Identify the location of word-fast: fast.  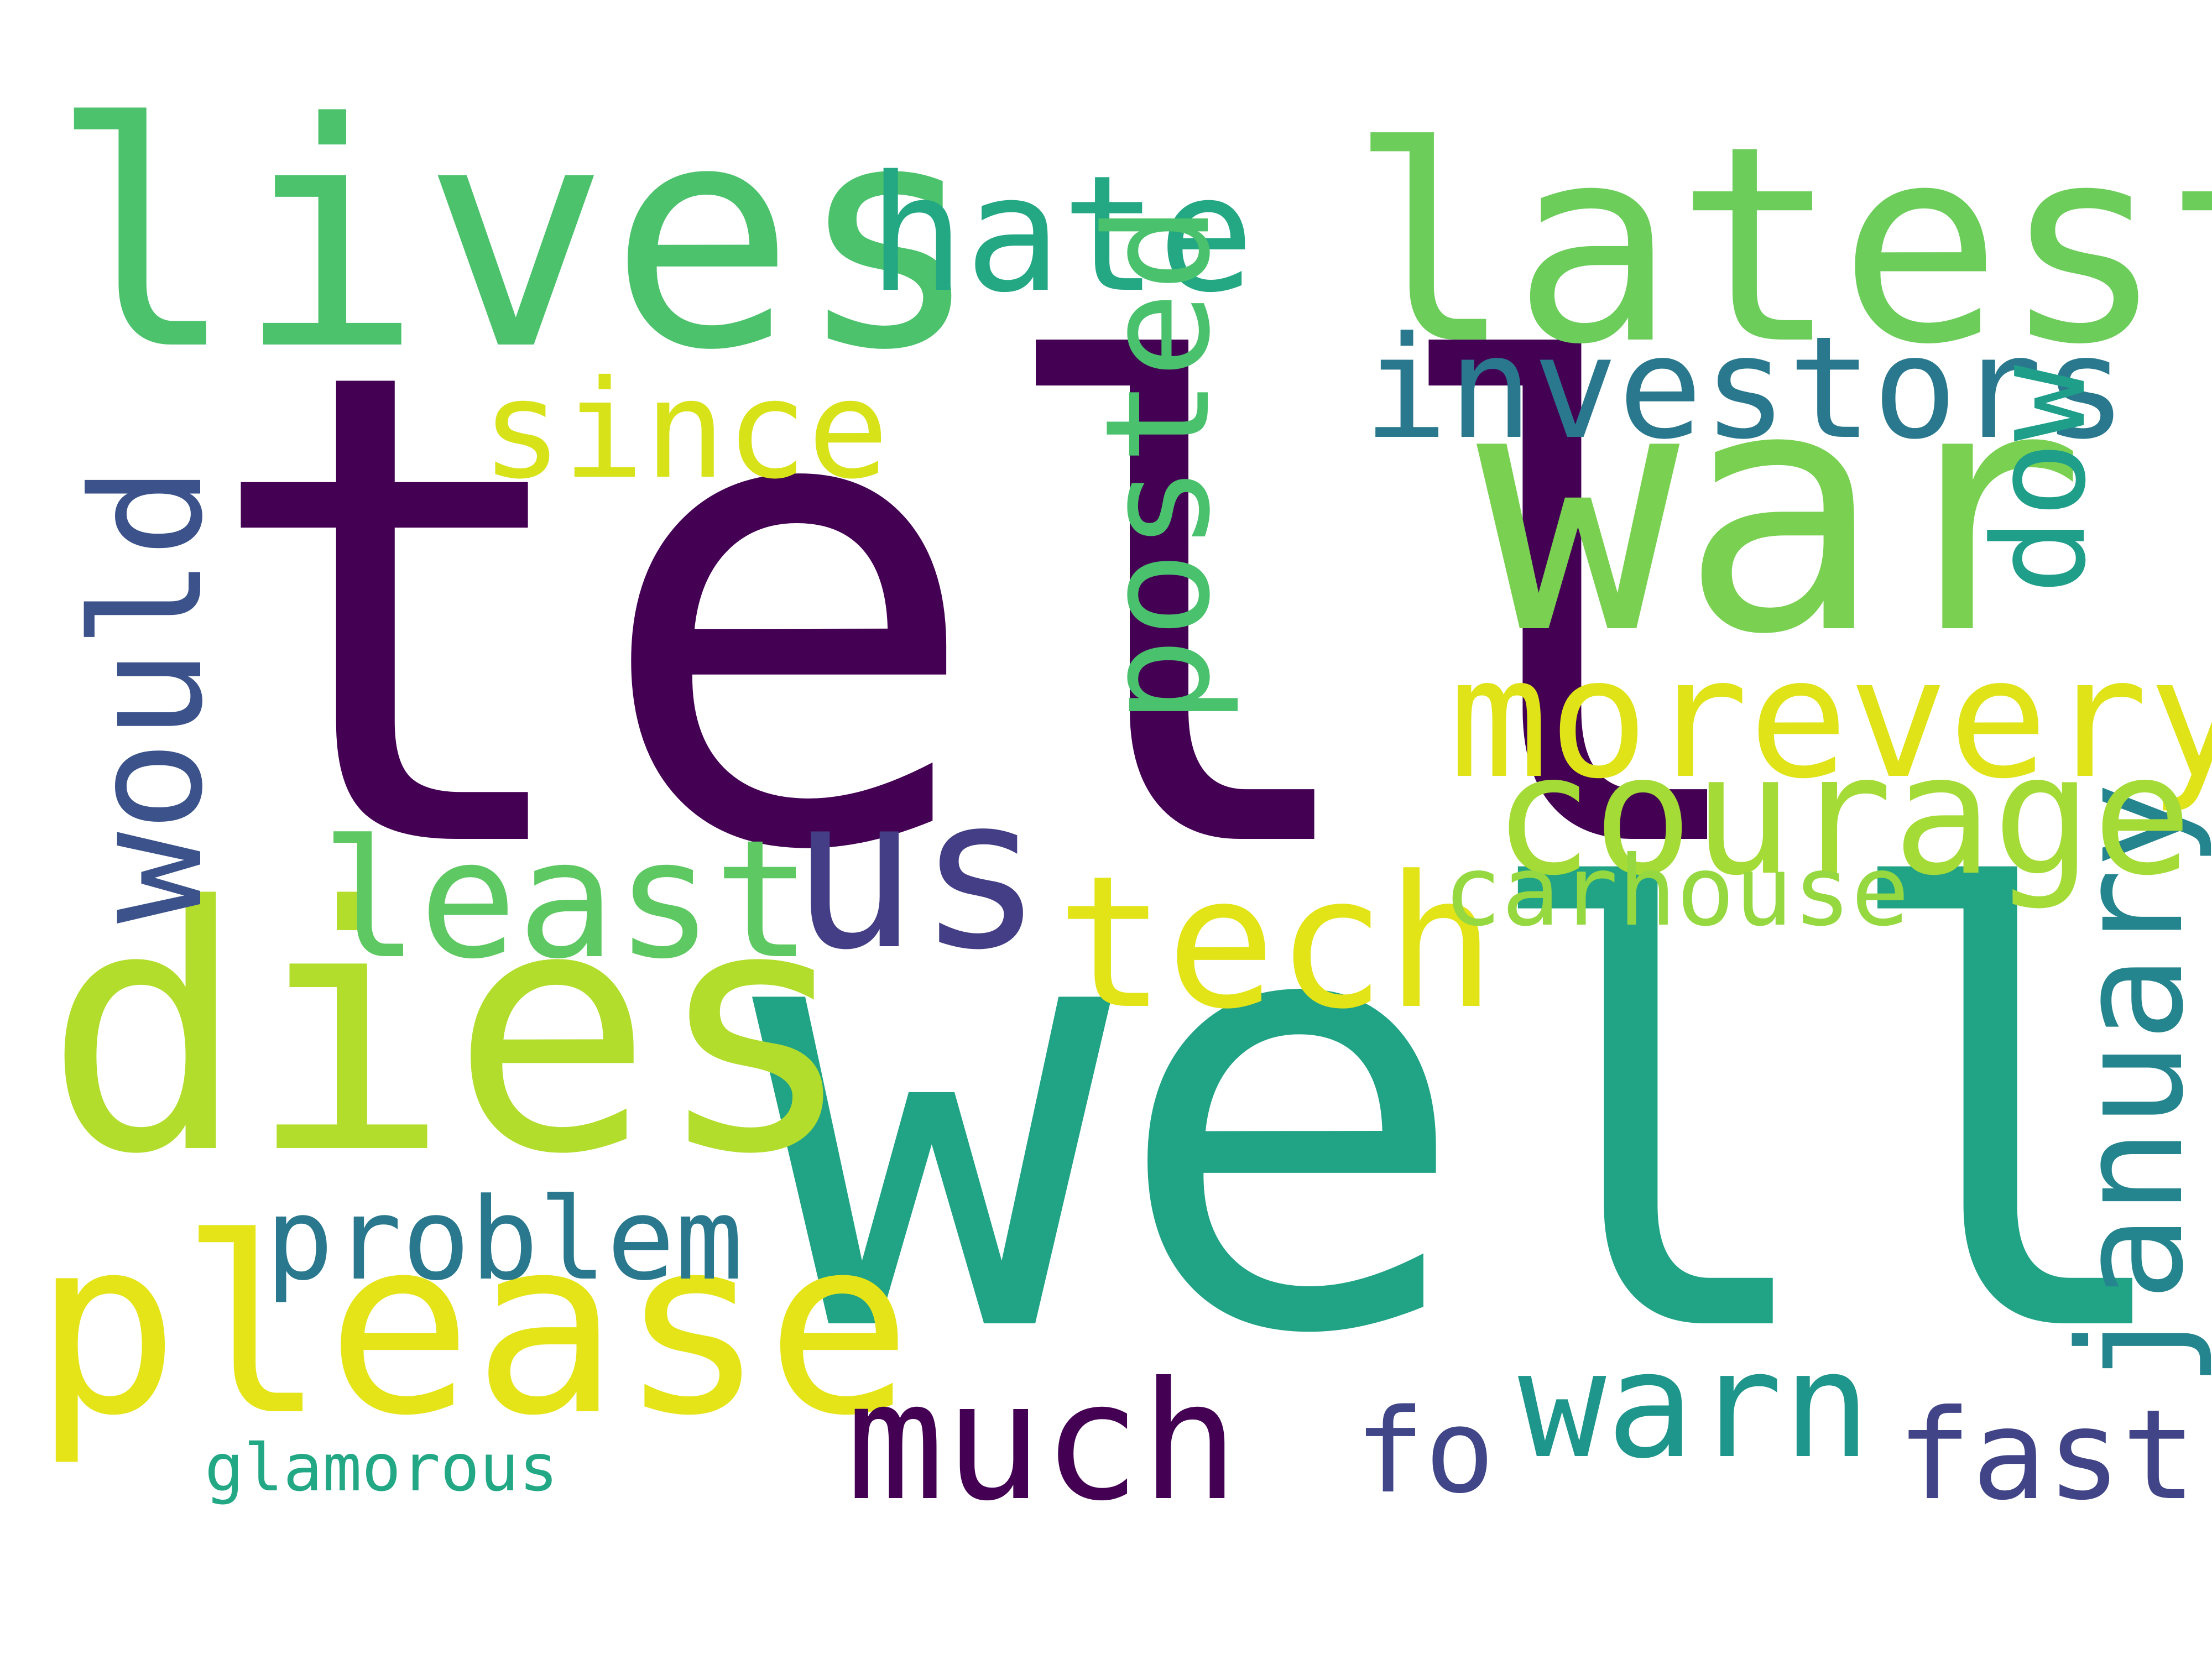
(2047, 1456).